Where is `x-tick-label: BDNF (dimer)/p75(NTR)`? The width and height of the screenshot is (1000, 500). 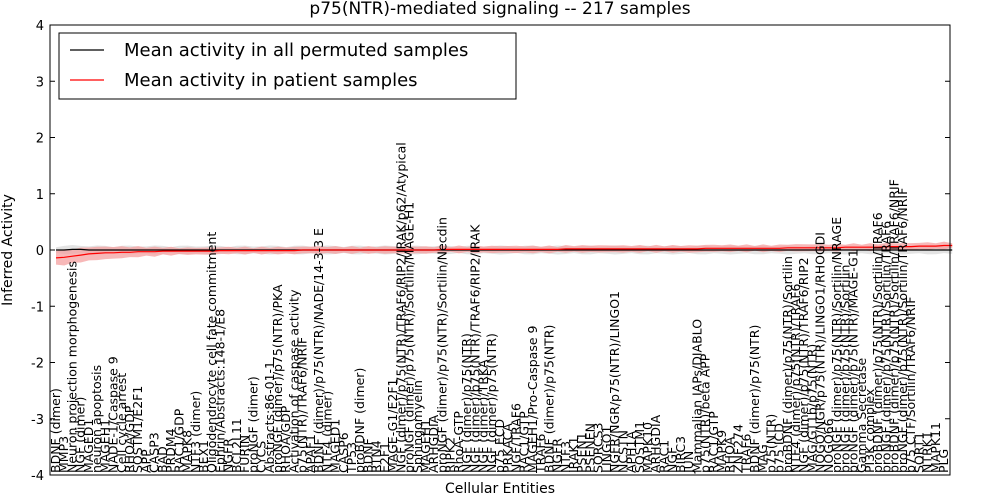 x-tick-label: BDNF (dimer)/p75(NTR) is located at coordinates (754, 399).